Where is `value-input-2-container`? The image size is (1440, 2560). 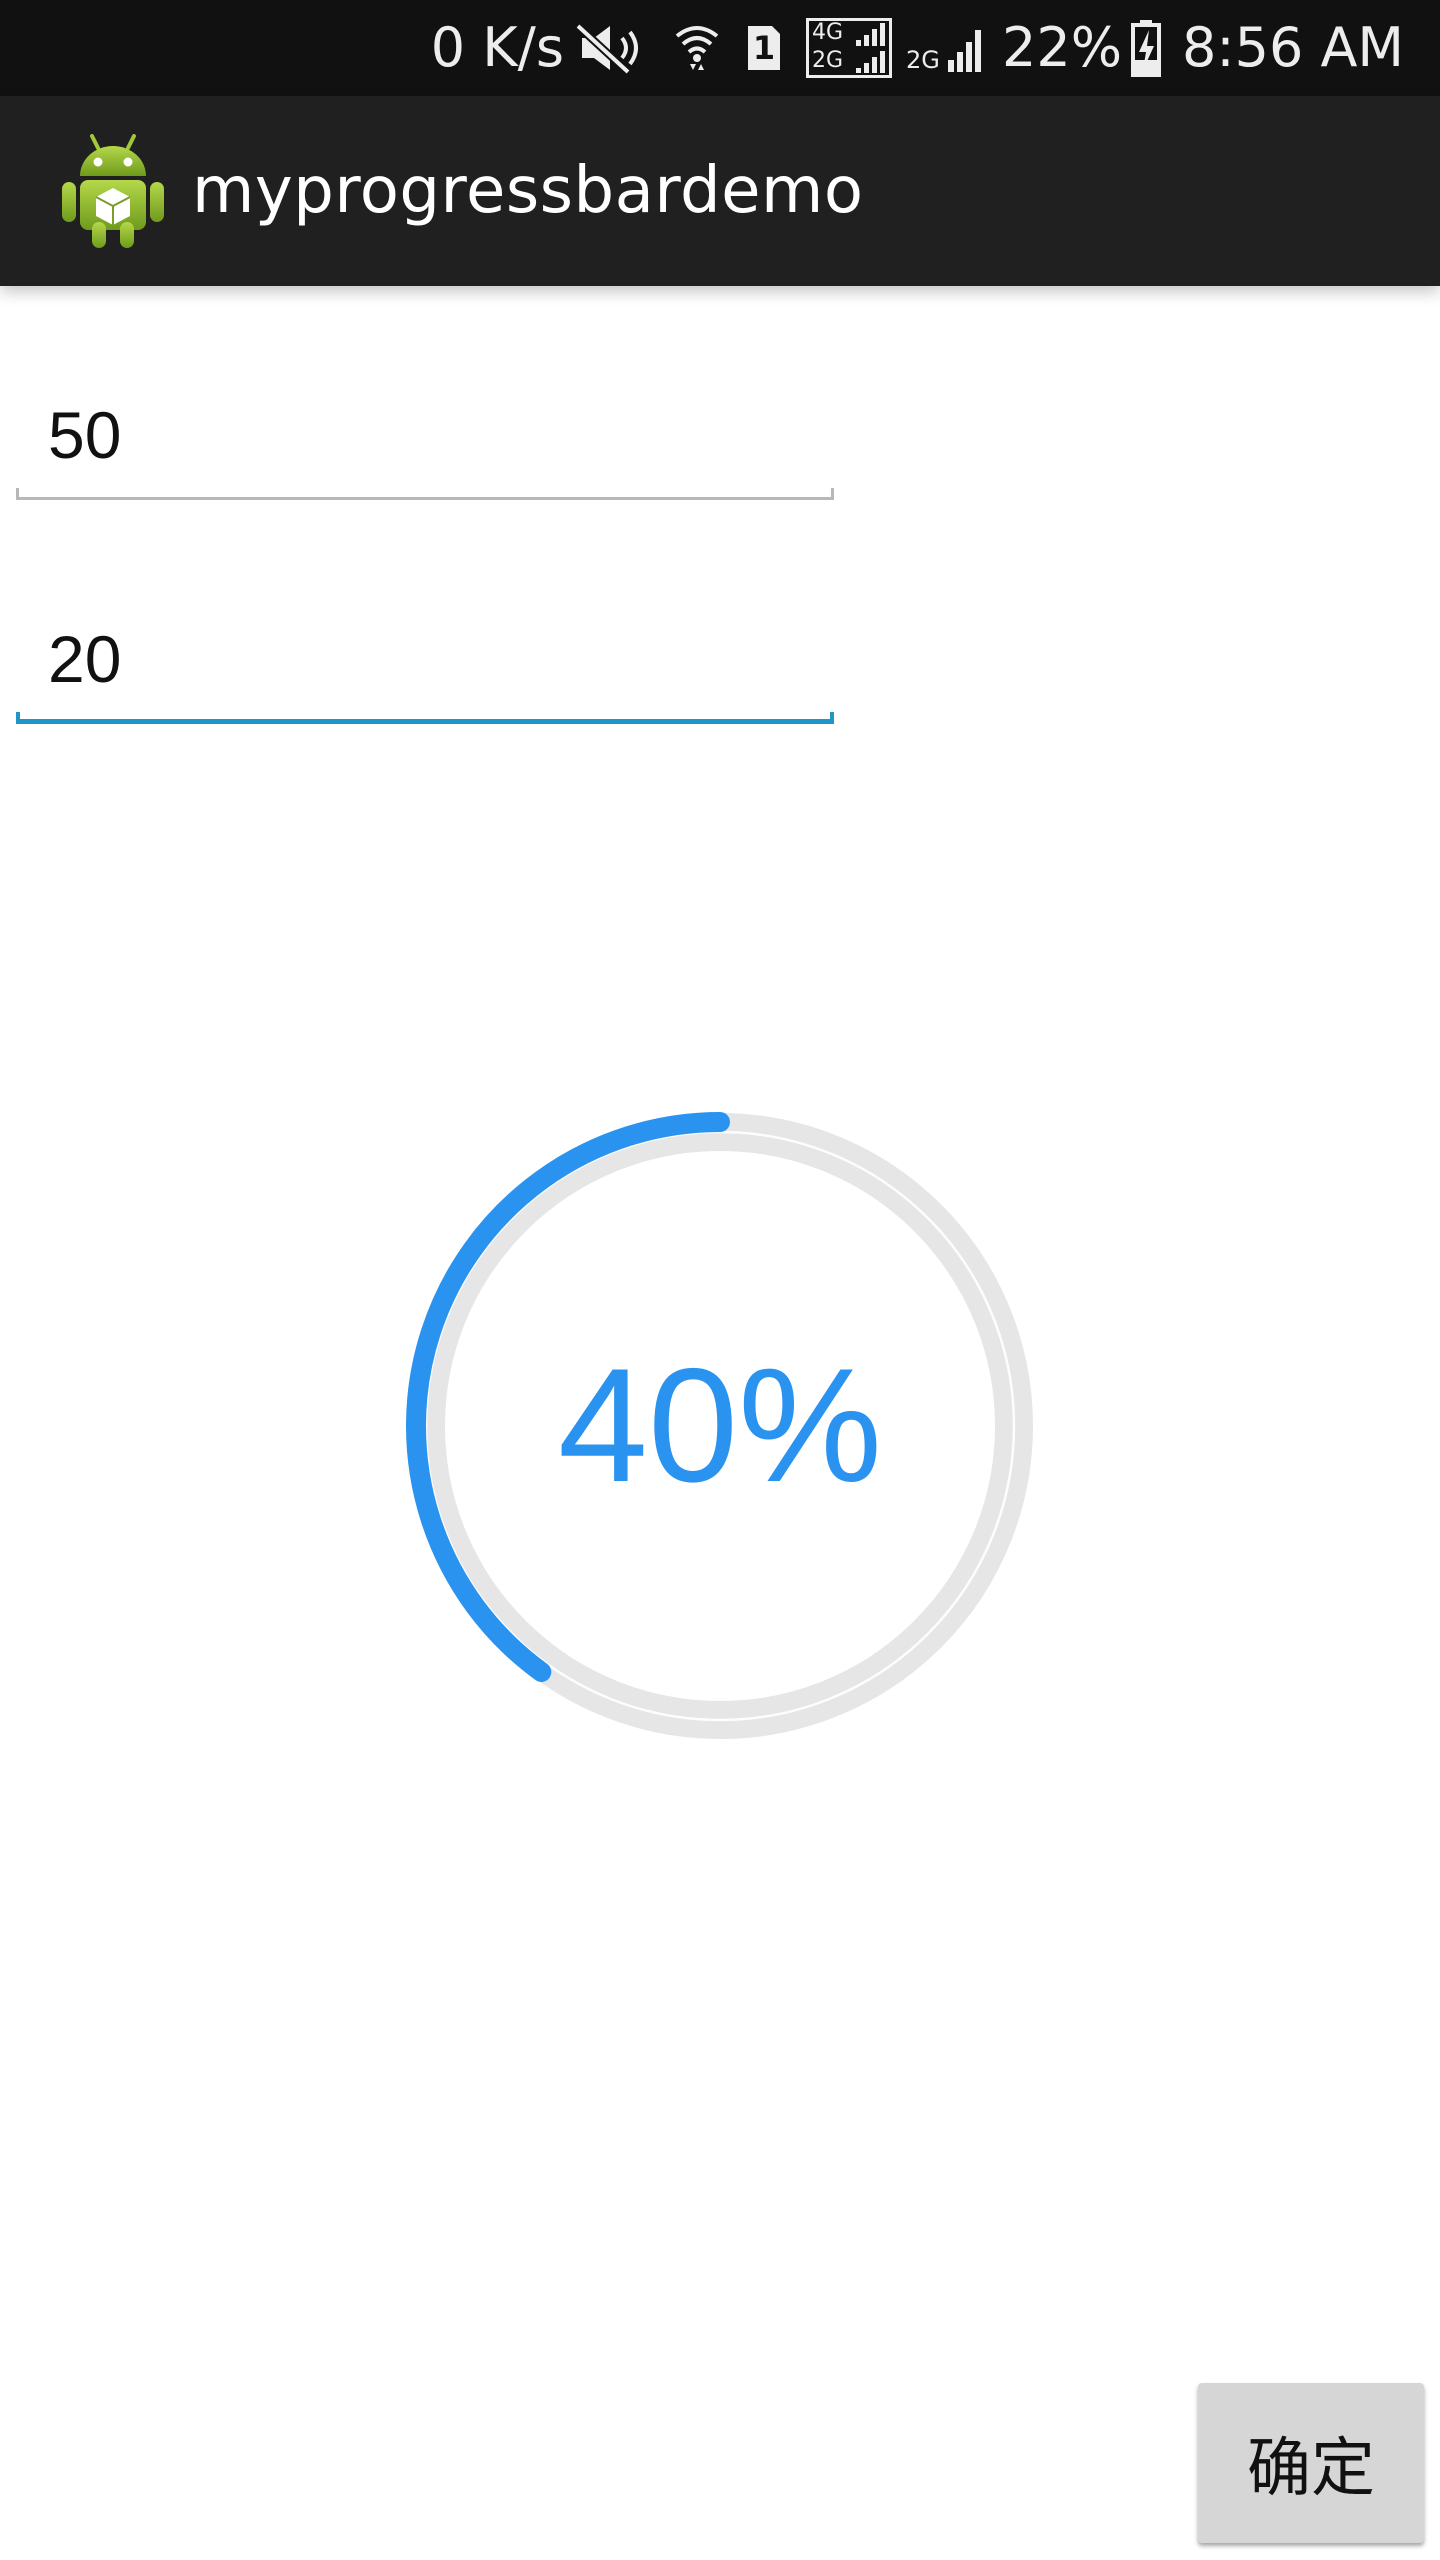 value-input-2-container is located at coordinates (425, 664).